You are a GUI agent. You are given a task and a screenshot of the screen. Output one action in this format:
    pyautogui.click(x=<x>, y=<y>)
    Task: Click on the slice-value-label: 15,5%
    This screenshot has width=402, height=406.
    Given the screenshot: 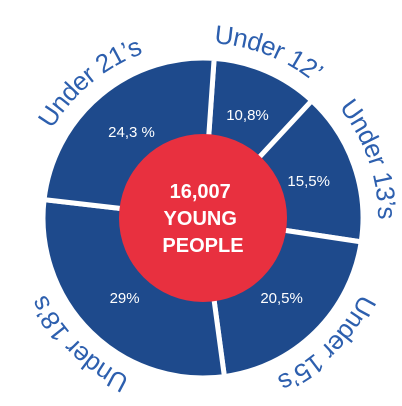 What is the action you would take?
    pyautogui.click(x=308, y=181)
    